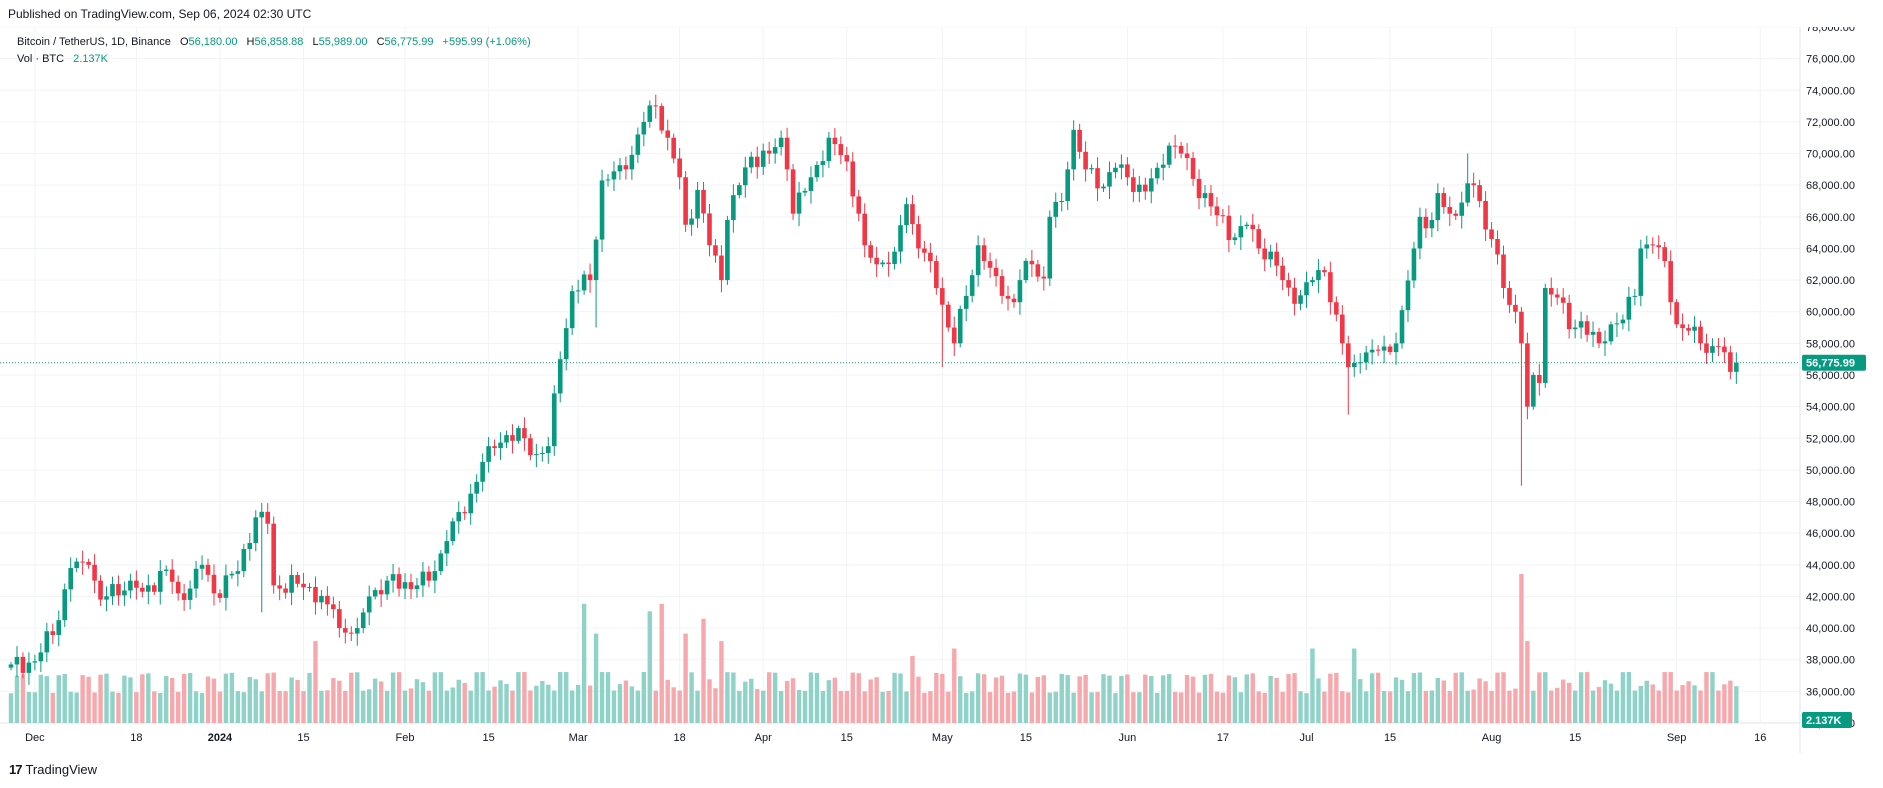 This screenshot has width=1883, height=788. I want to click on volume-label: Vol · BTC, so click(41, 59).